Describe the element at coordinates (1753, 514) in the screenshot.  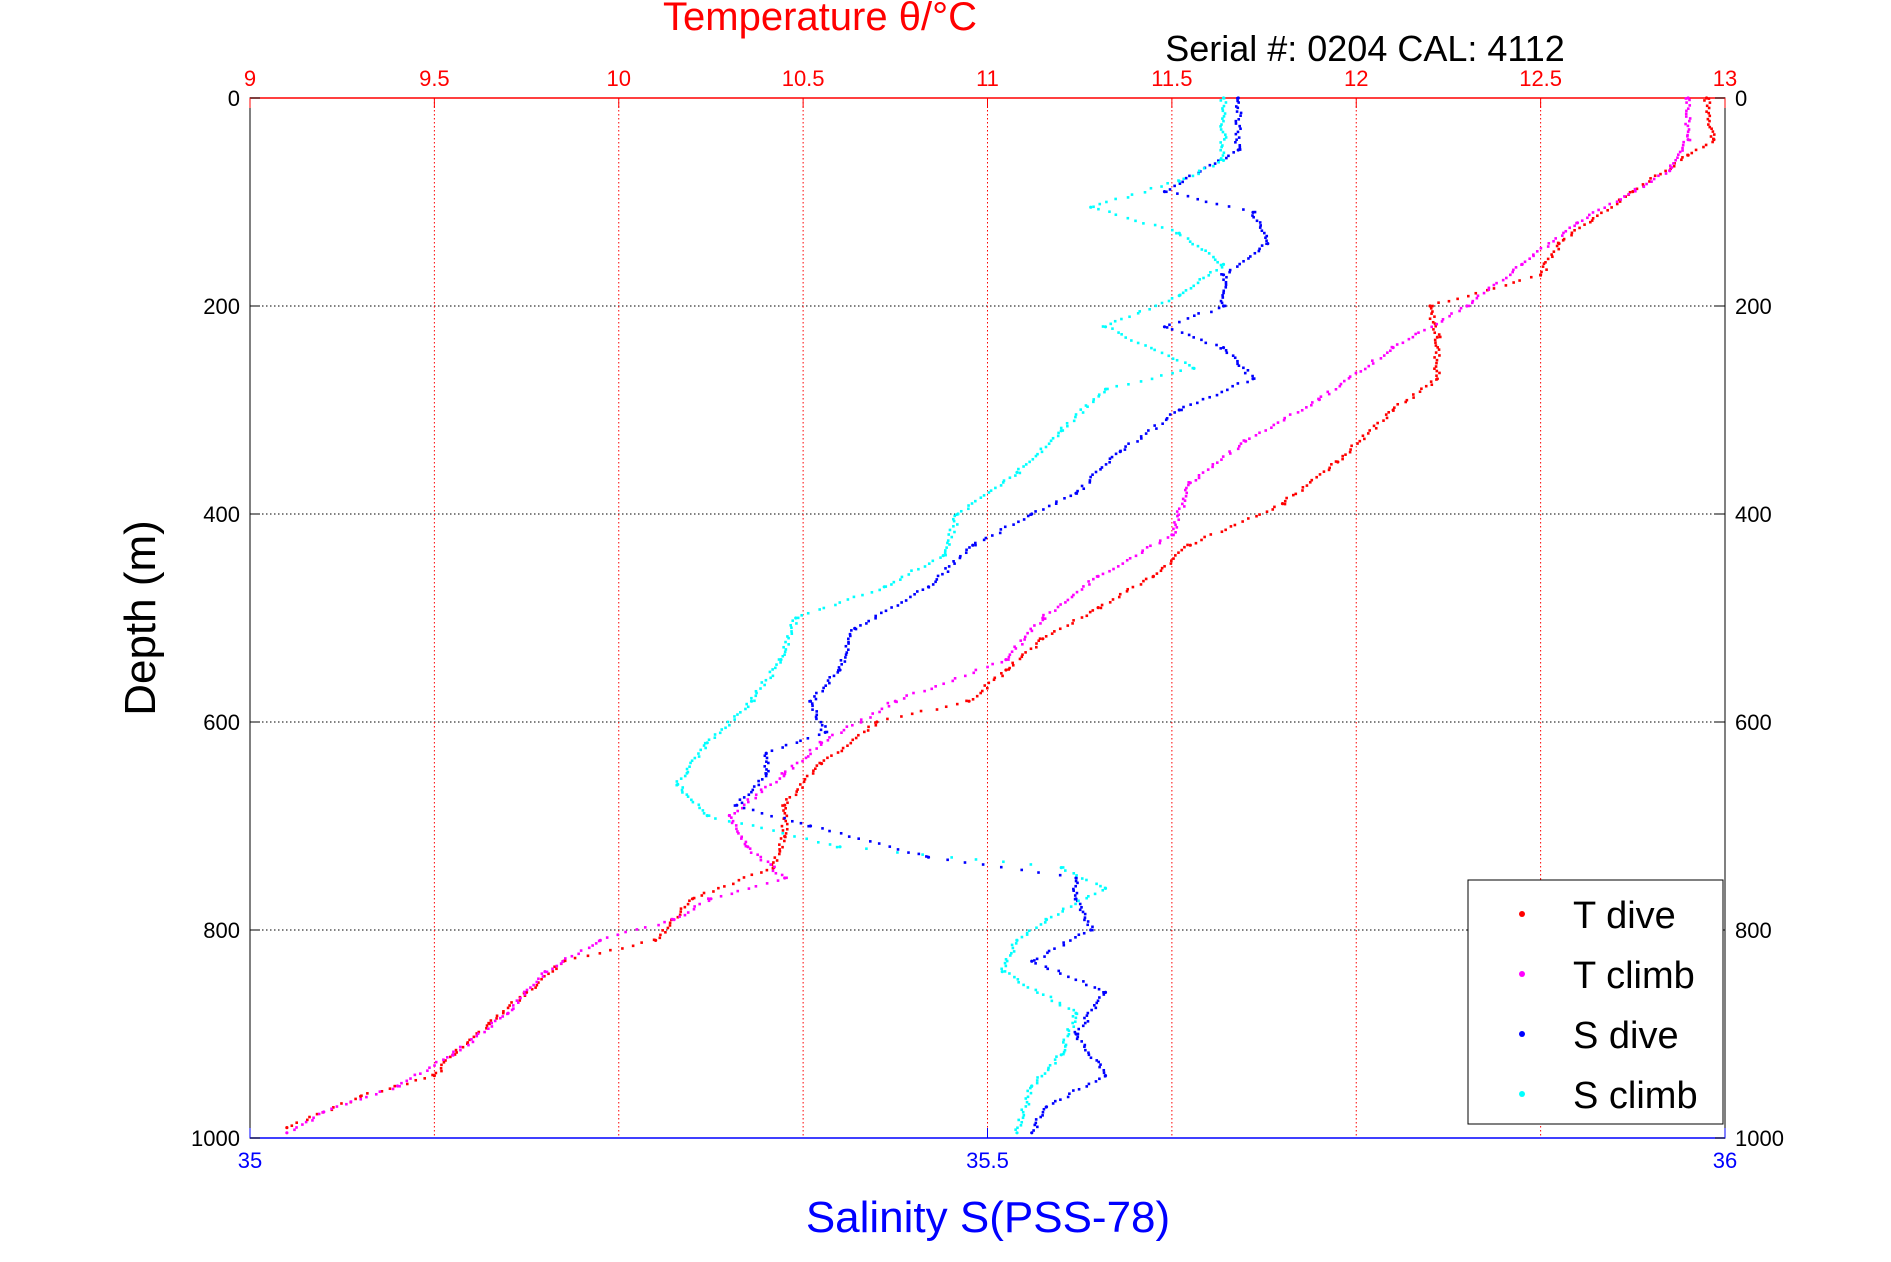
I see `y-tick-label-right: 400` at that location.